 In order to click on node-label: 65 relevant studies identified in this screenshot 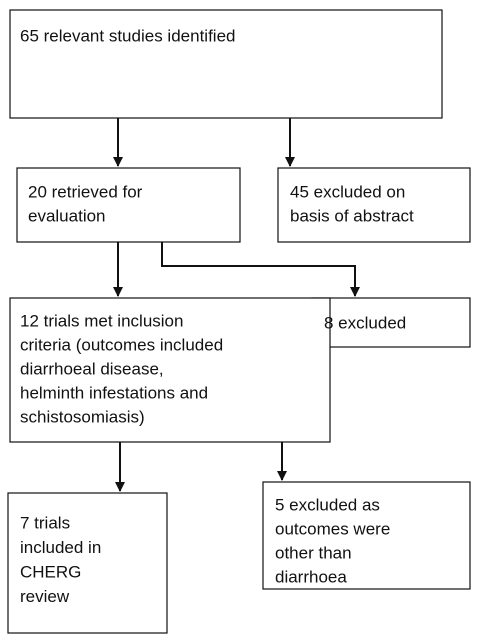, I will do `click(127, 35)`.